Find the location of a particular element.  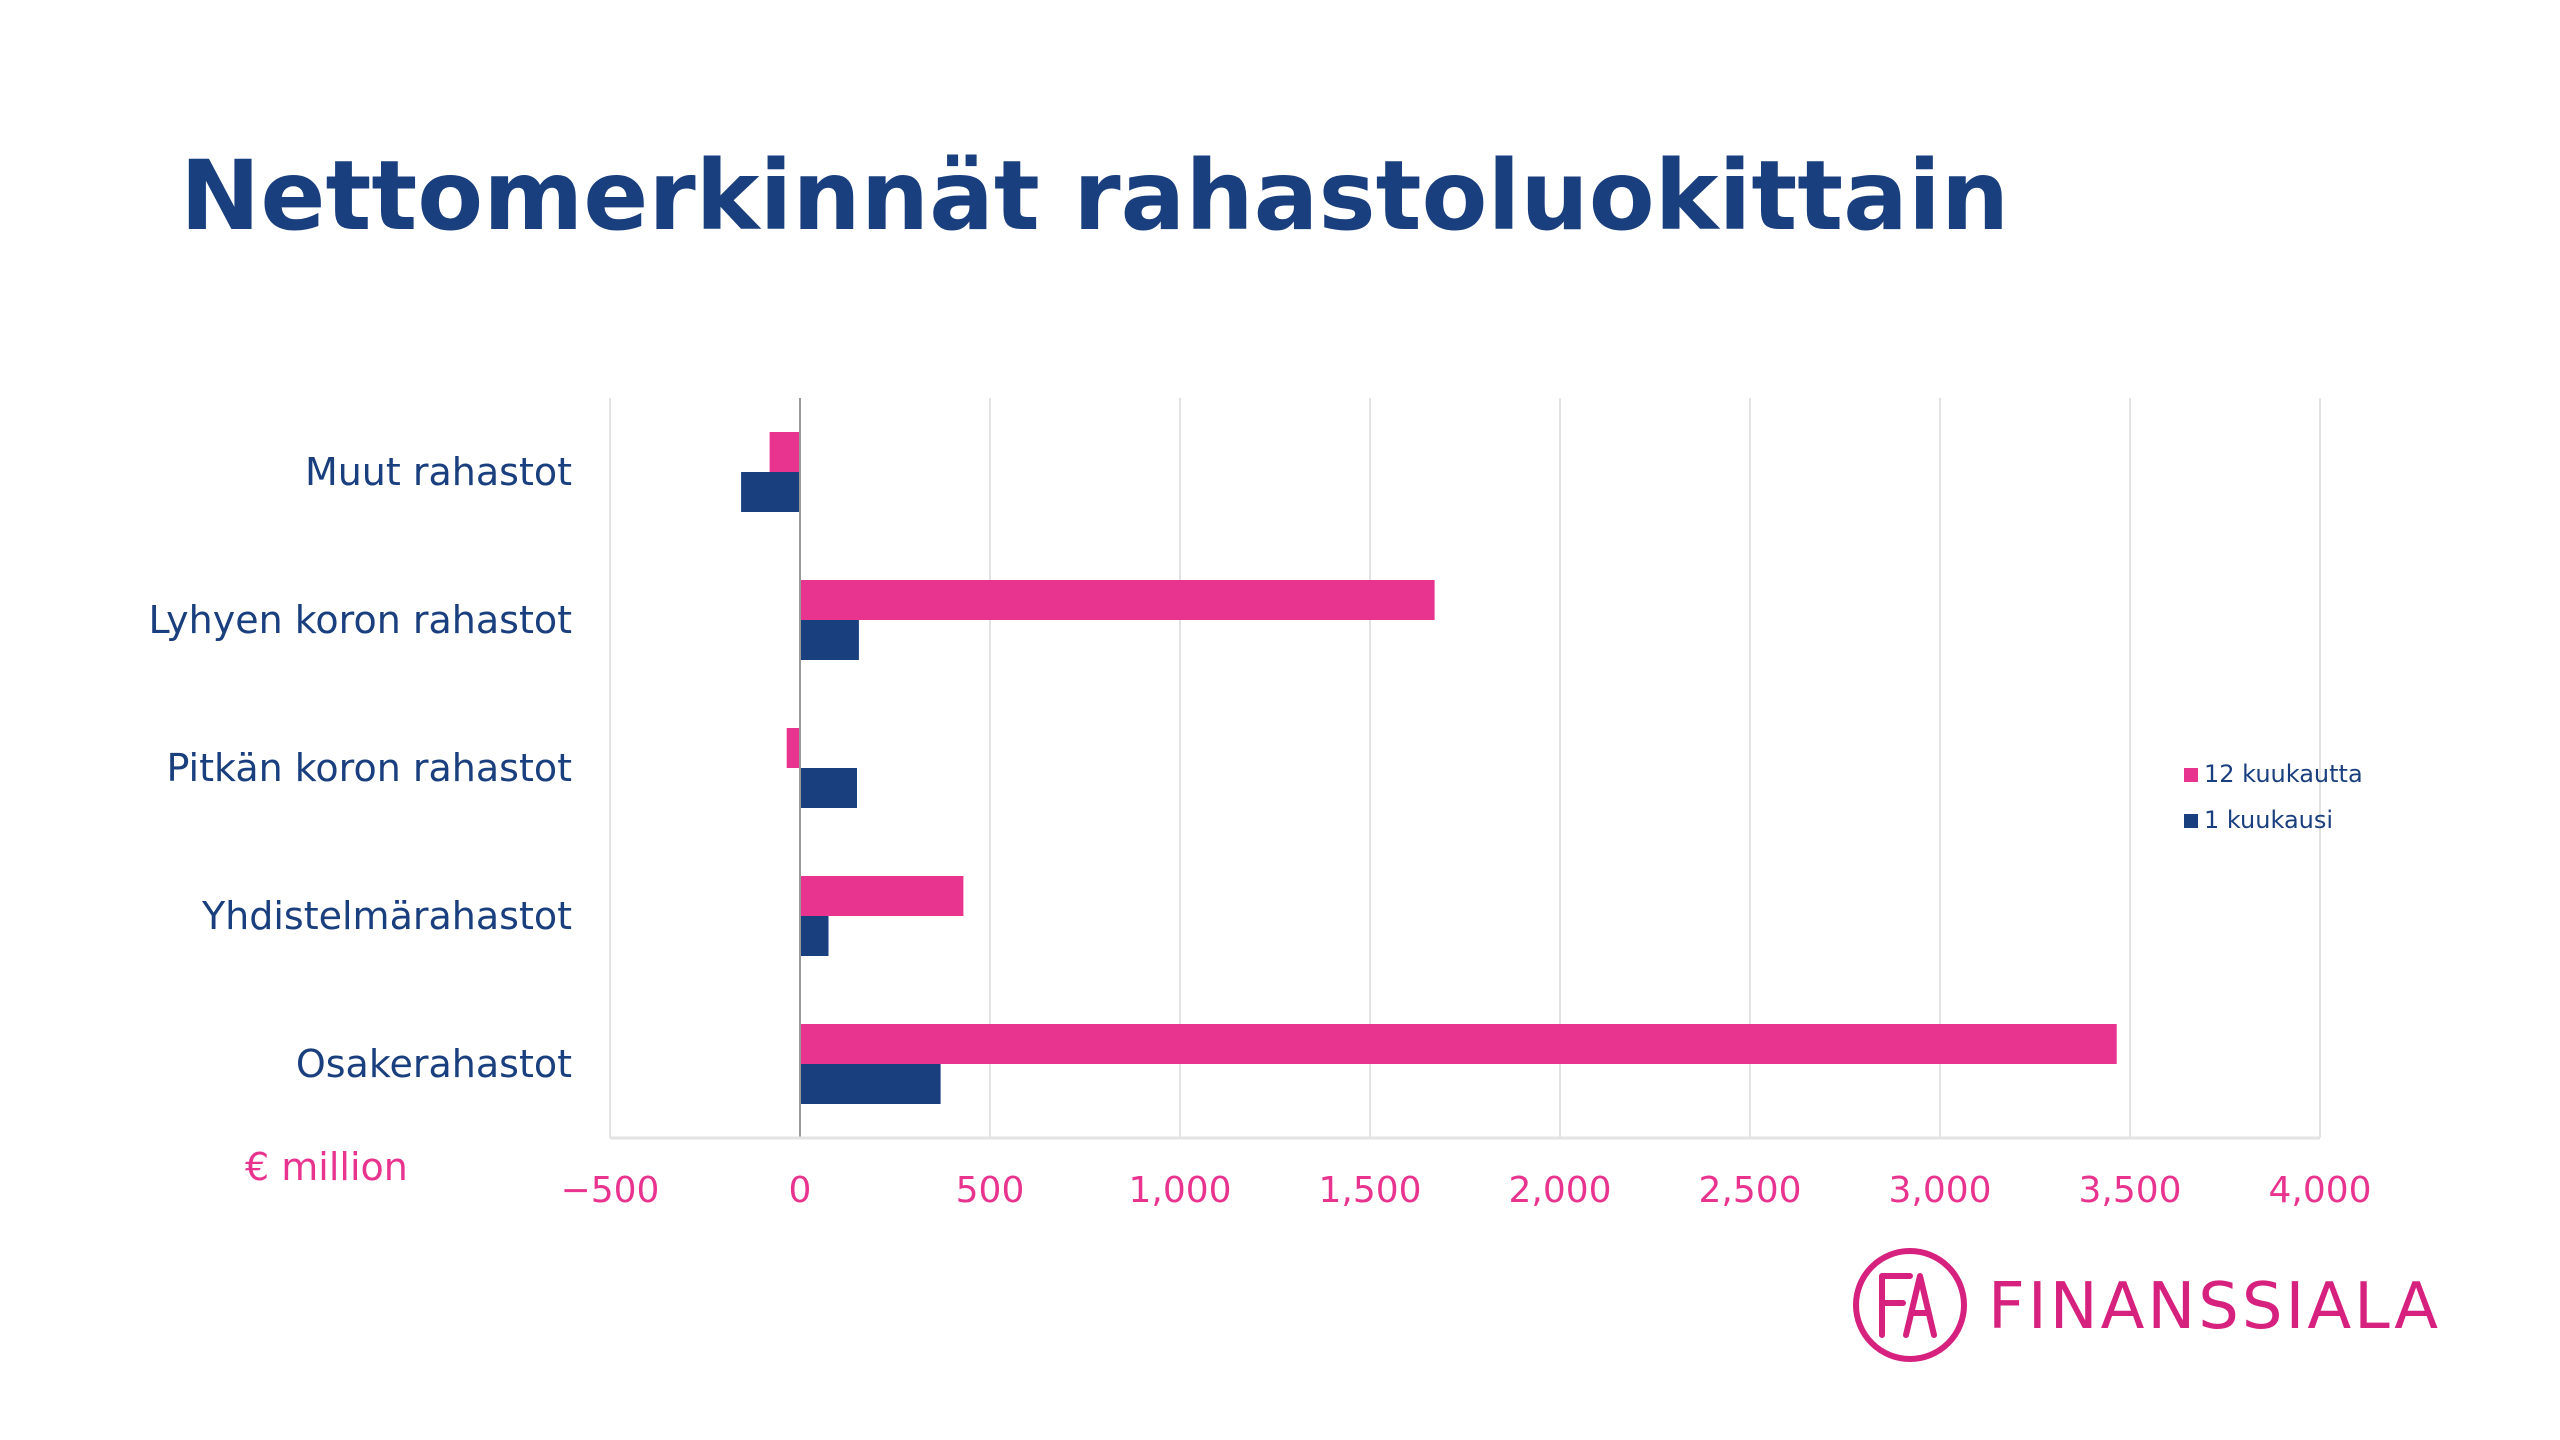

category-label: Muut rahastot is located at coordinates (438, 472).